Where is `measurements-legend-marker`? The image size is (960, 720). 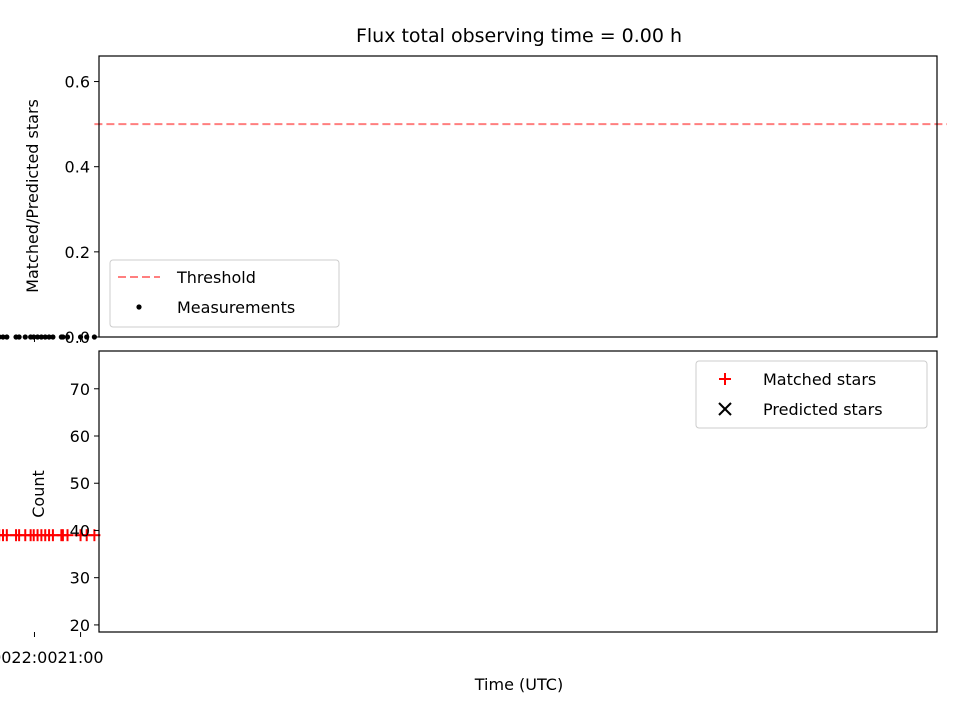
measurements-legend-marker is located at coordinates (139, 307).